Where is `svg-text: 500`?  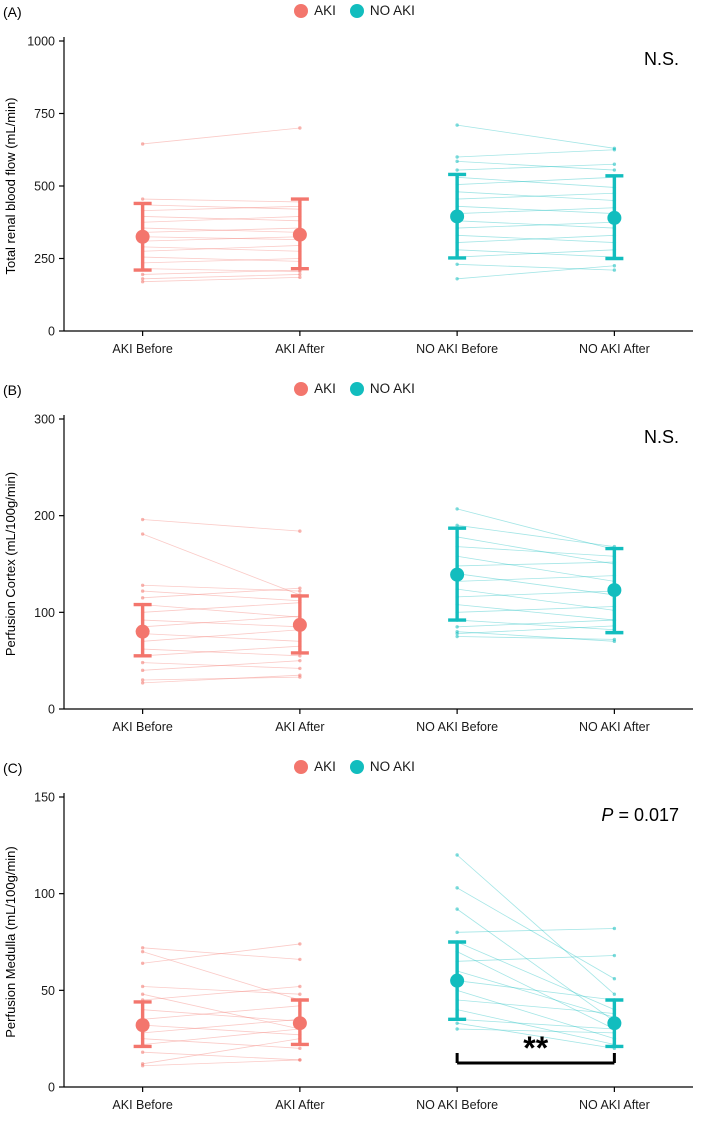
svg-text: 500 is located at coordinates (44, 187).